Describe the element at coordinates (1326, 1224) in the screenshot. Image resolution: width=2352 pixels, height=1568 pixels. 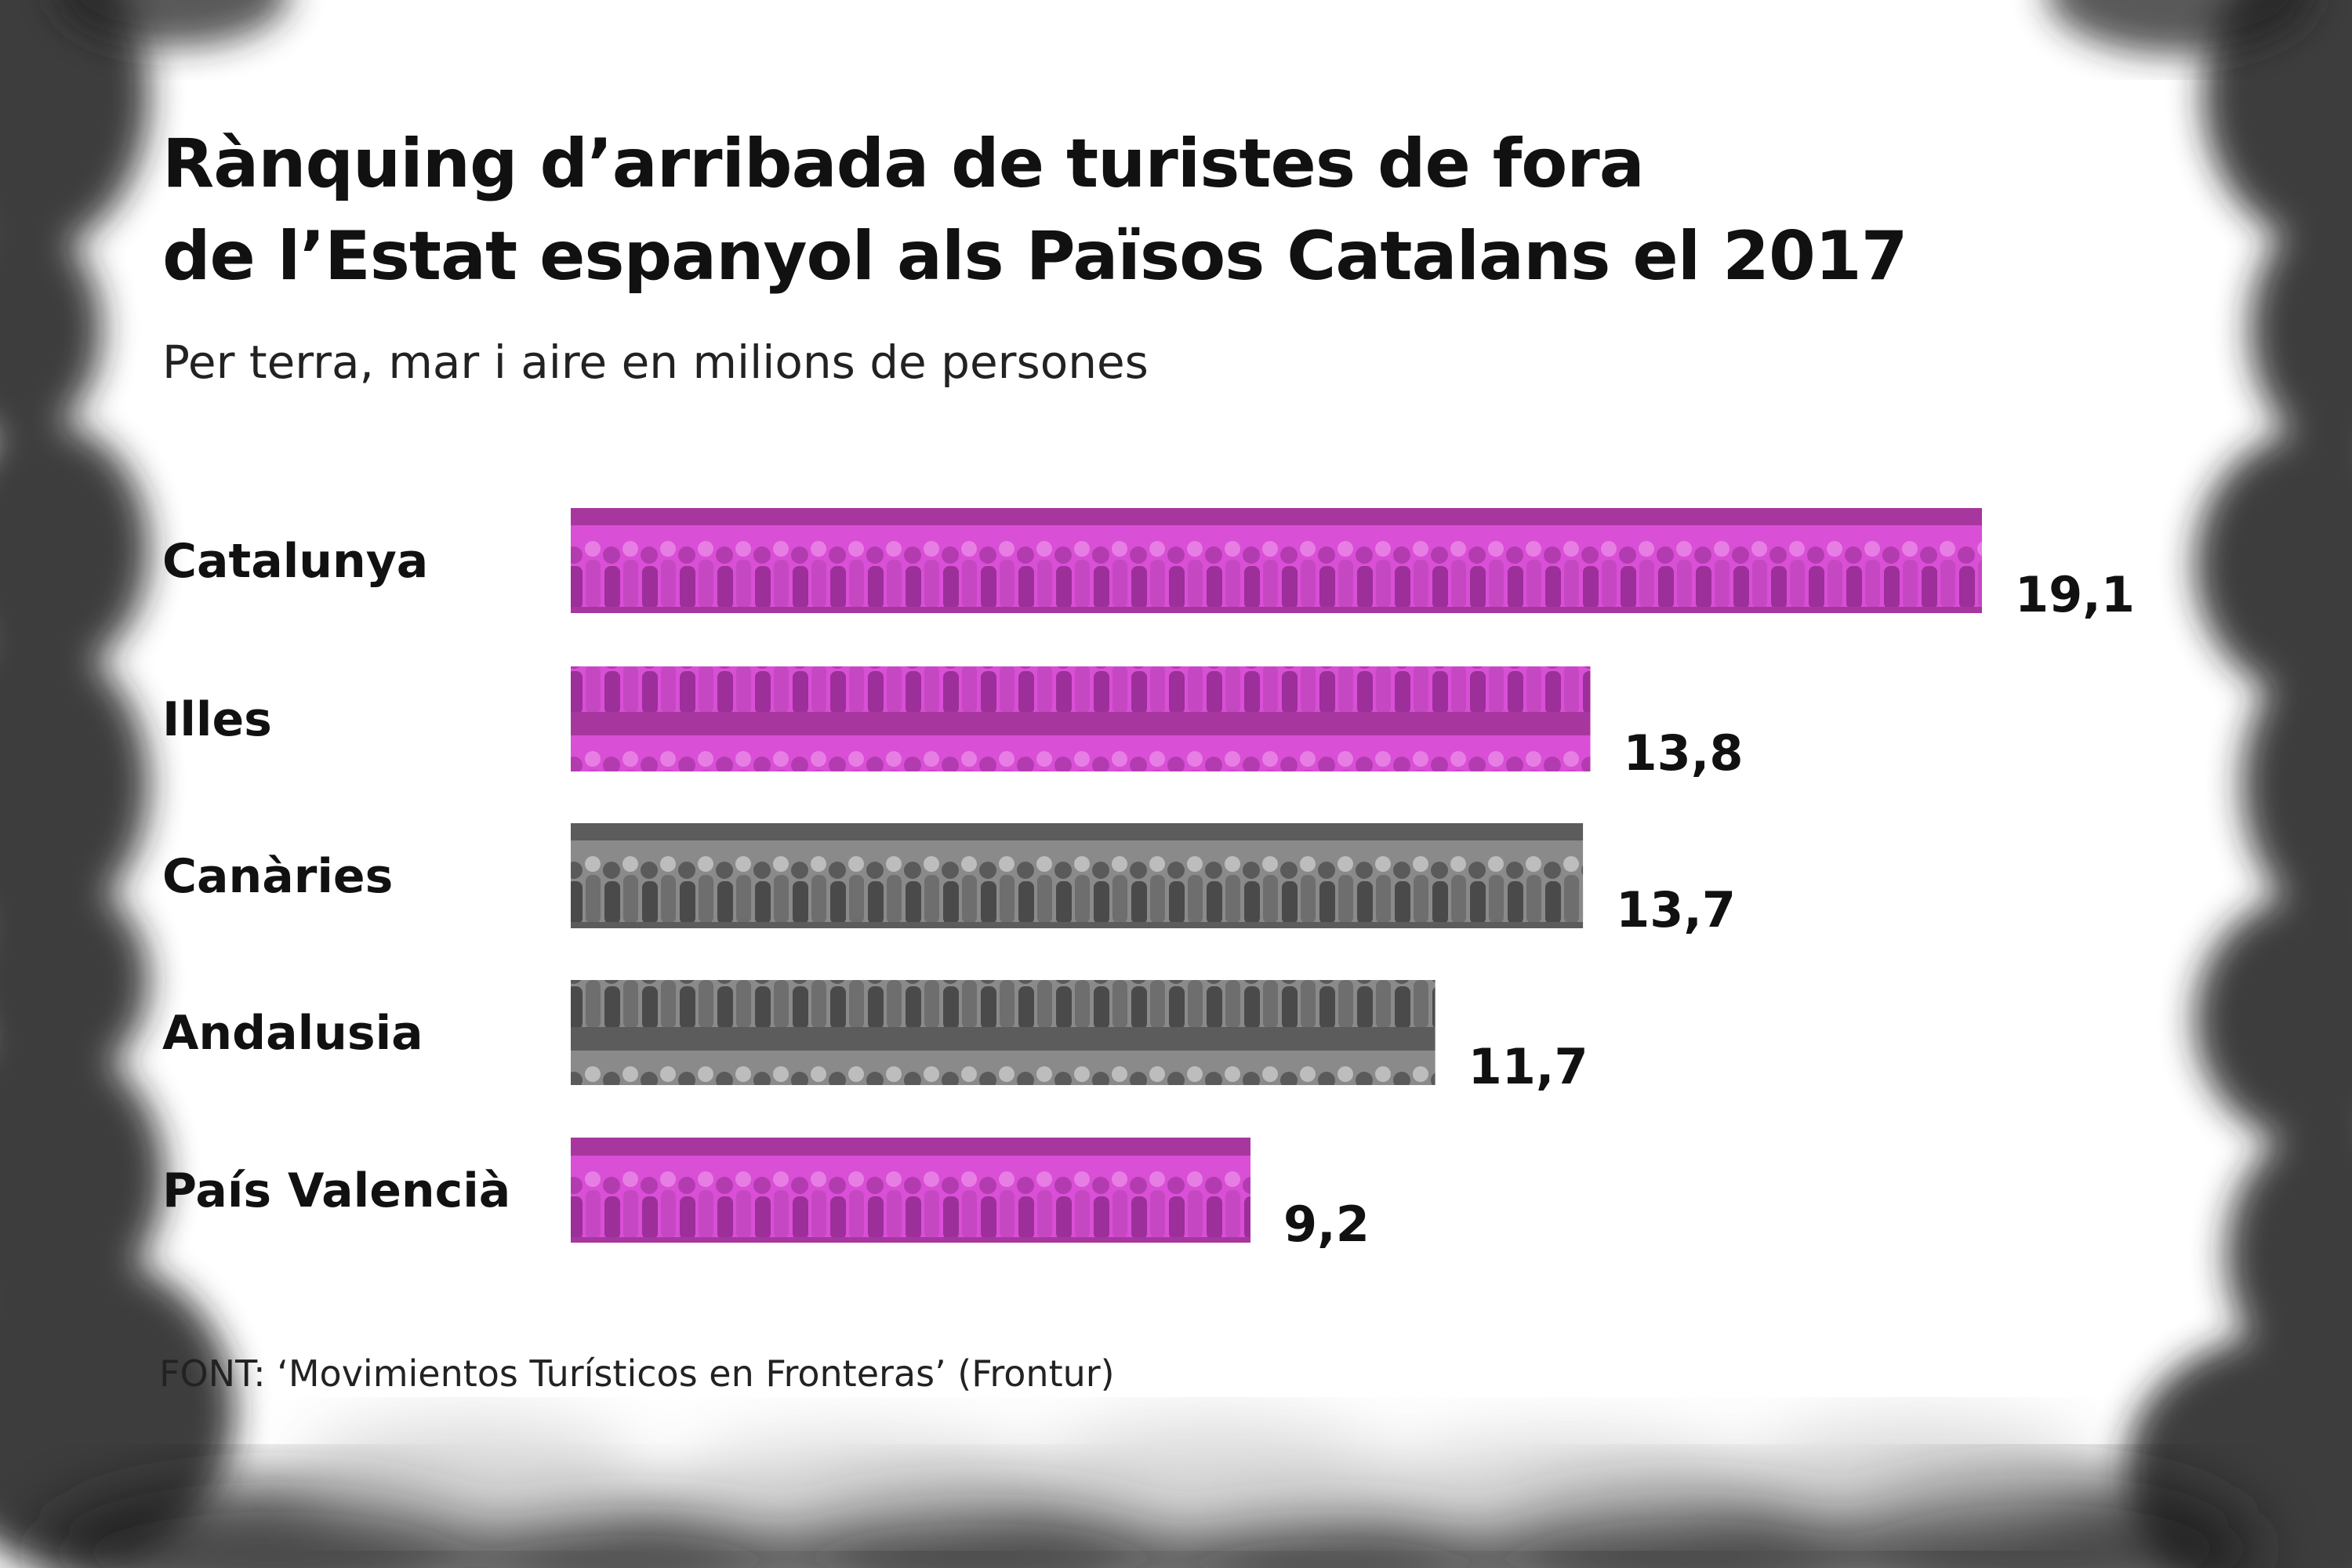
I see `value-label: 9,2` at that location.